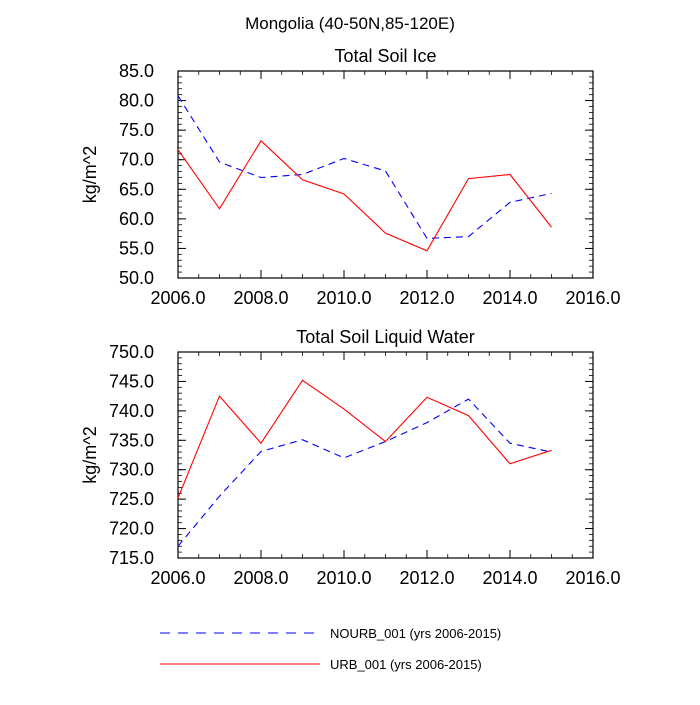 The height and width of the screenshot is (705, 700). Describe the element at coordinates (131, 470) in the screenshot. I see `y-tick-label: 730.0` at that location.